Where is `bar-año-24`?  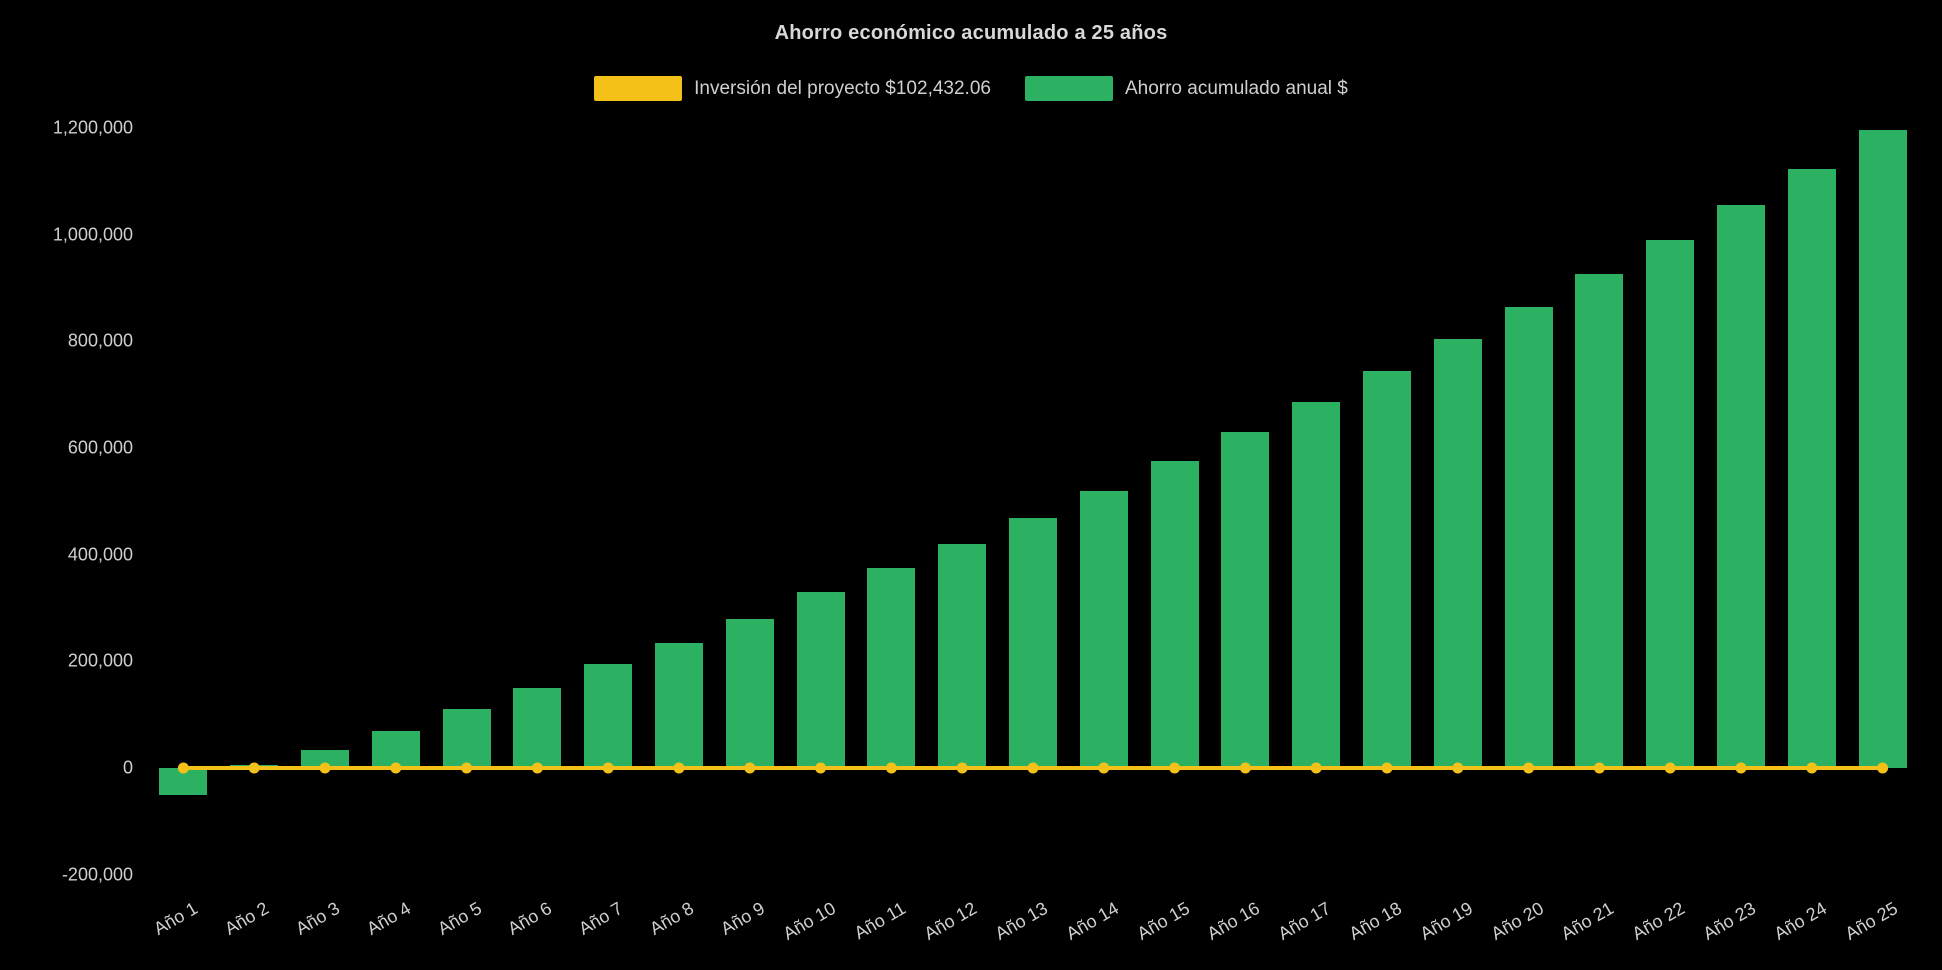
bar-año-24 is located at coordinates (1811, 468).